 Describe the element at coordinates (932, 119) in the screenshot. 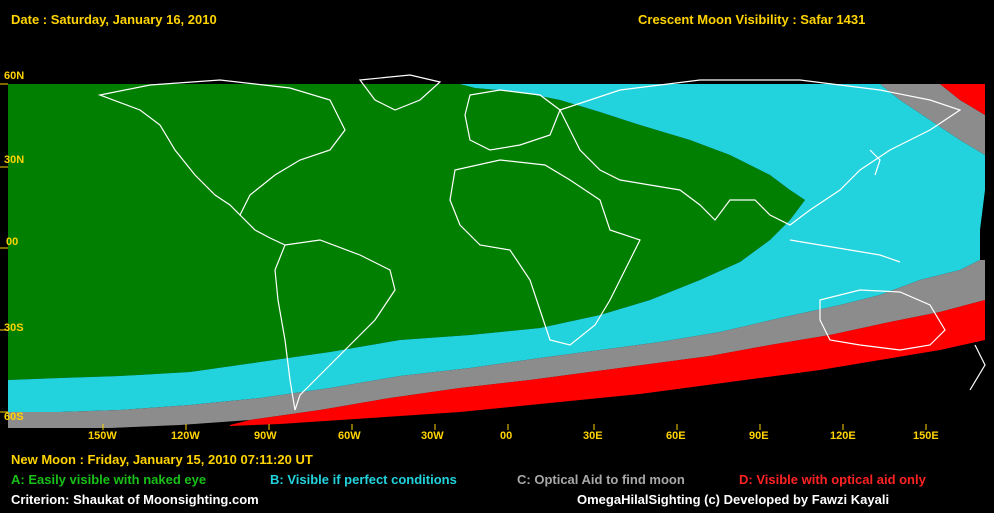

I see `zone-c-region` at that location.